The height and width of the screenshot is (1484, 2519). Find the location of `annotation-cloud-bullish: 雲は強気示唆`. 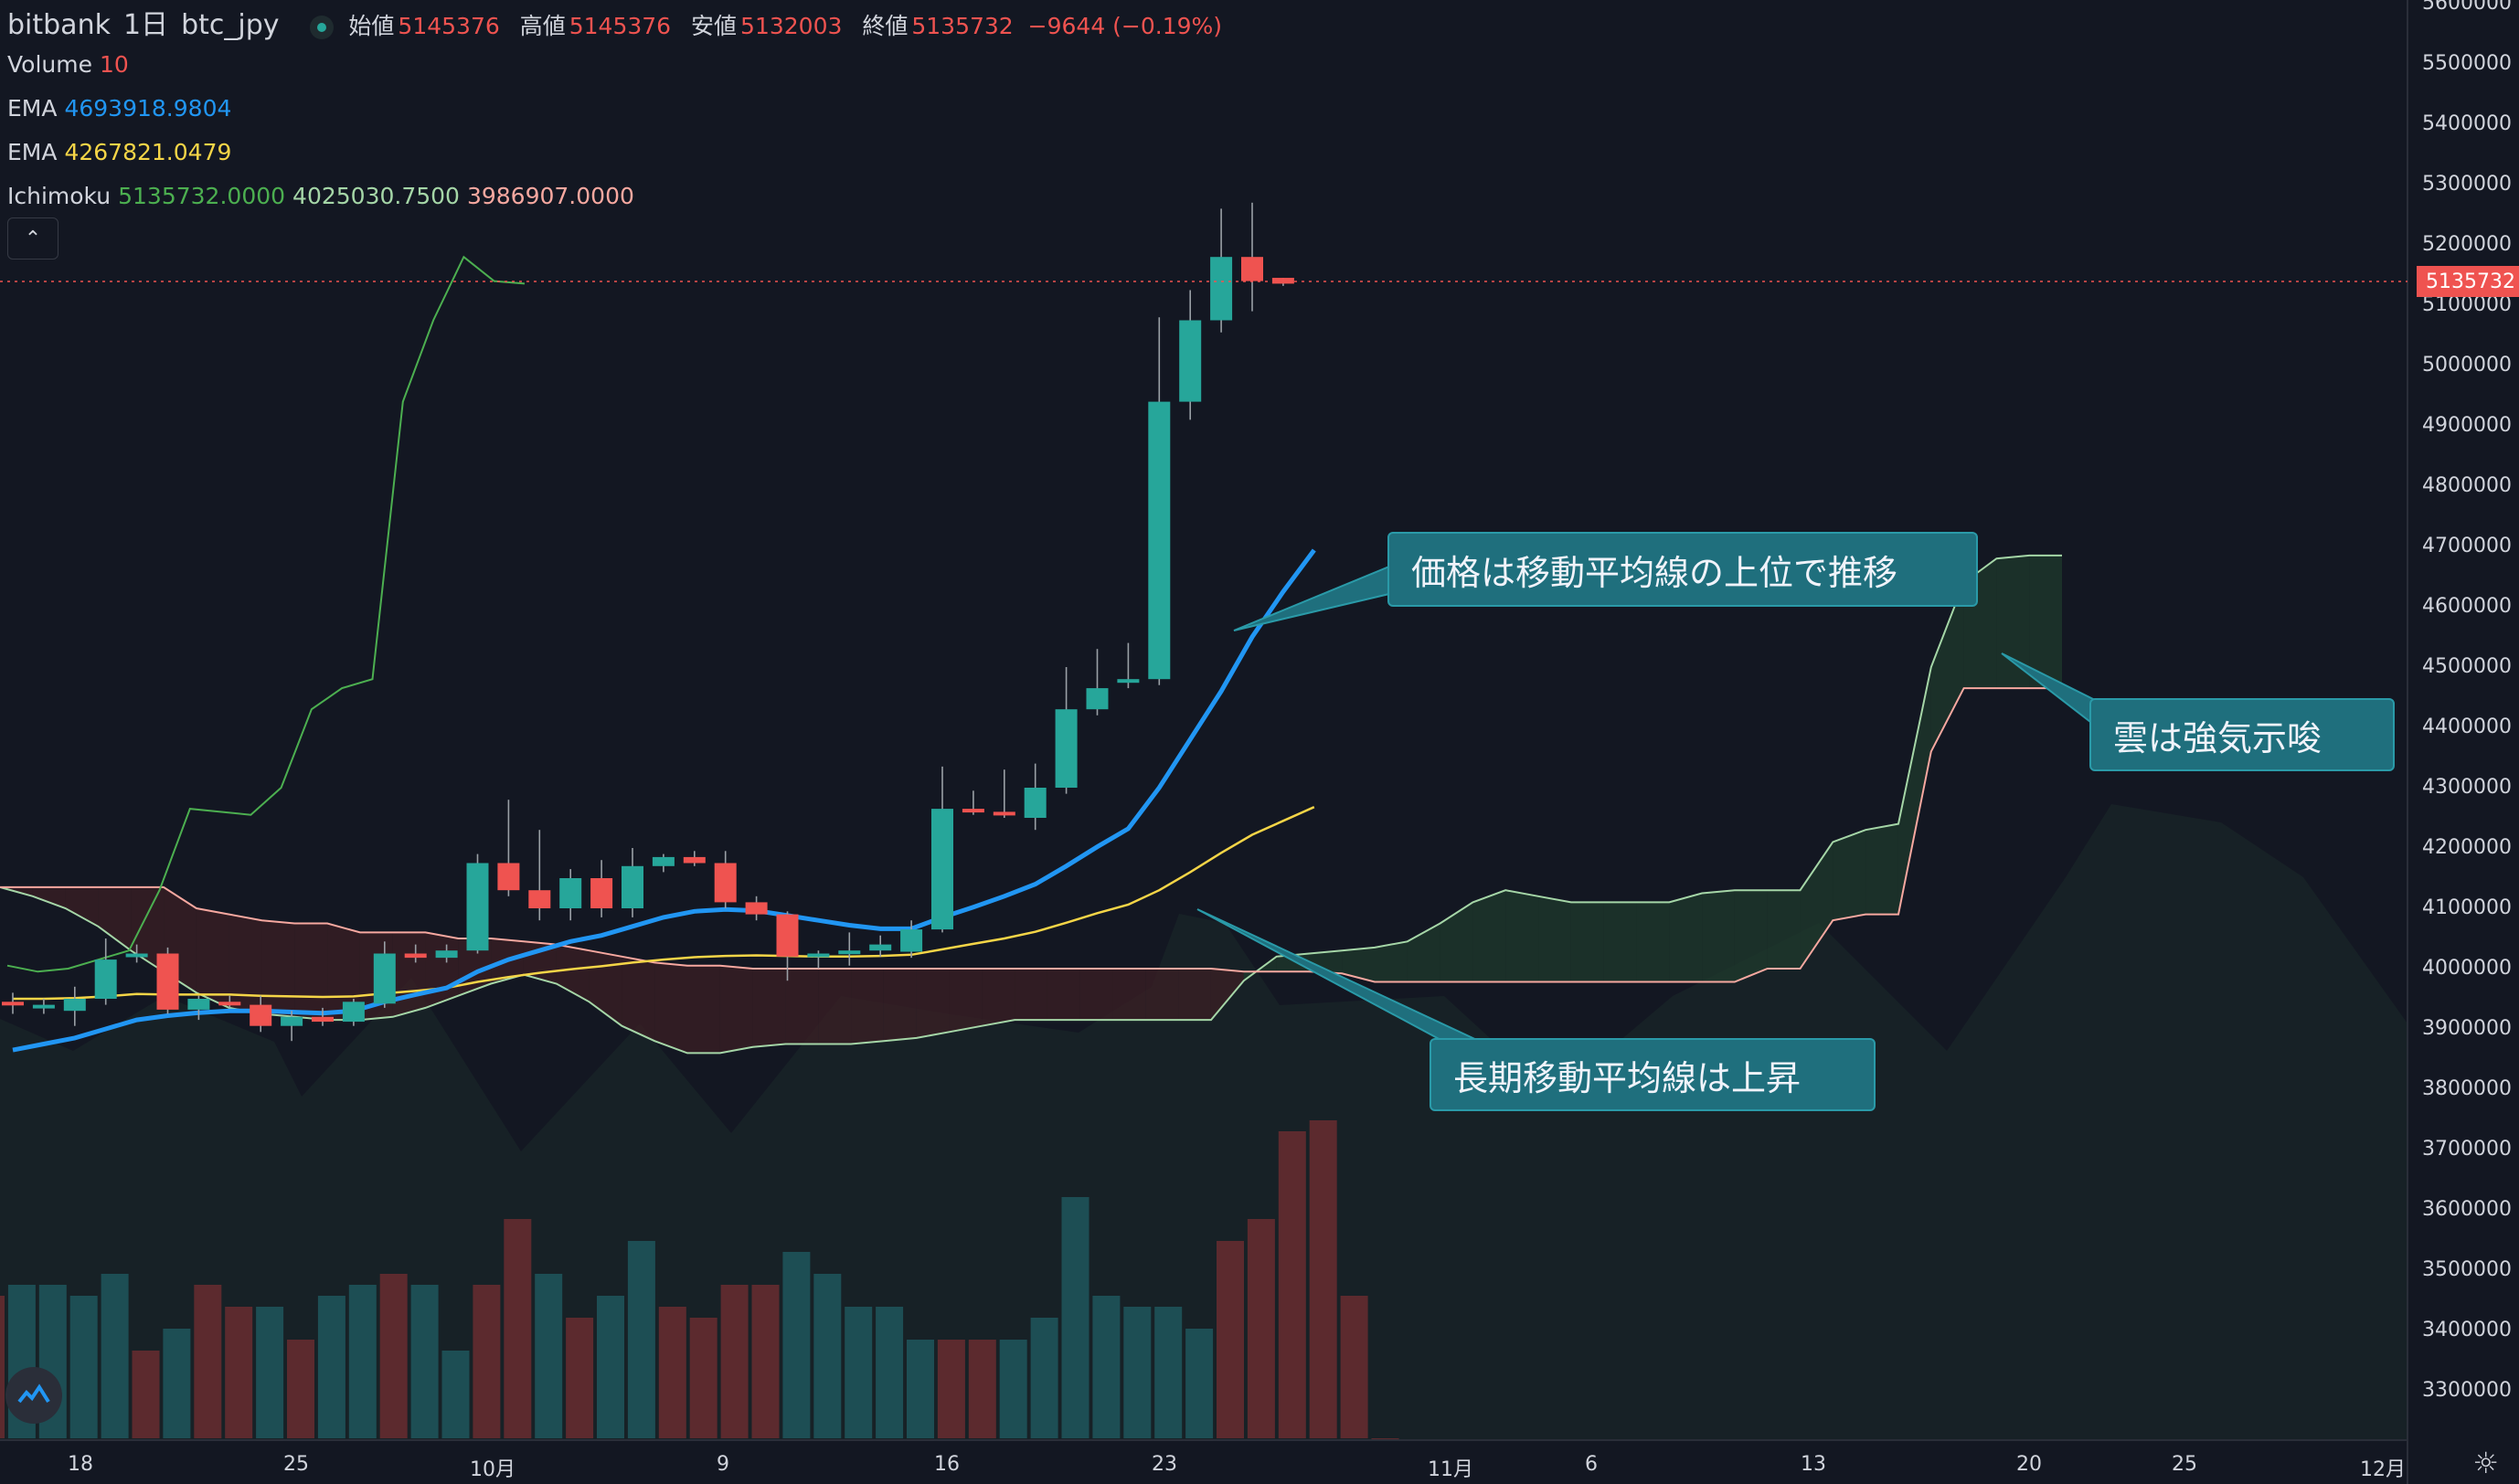

annotation-cloud-bullish: 雲は強気示唆 is located at coordinates (2242, 734).